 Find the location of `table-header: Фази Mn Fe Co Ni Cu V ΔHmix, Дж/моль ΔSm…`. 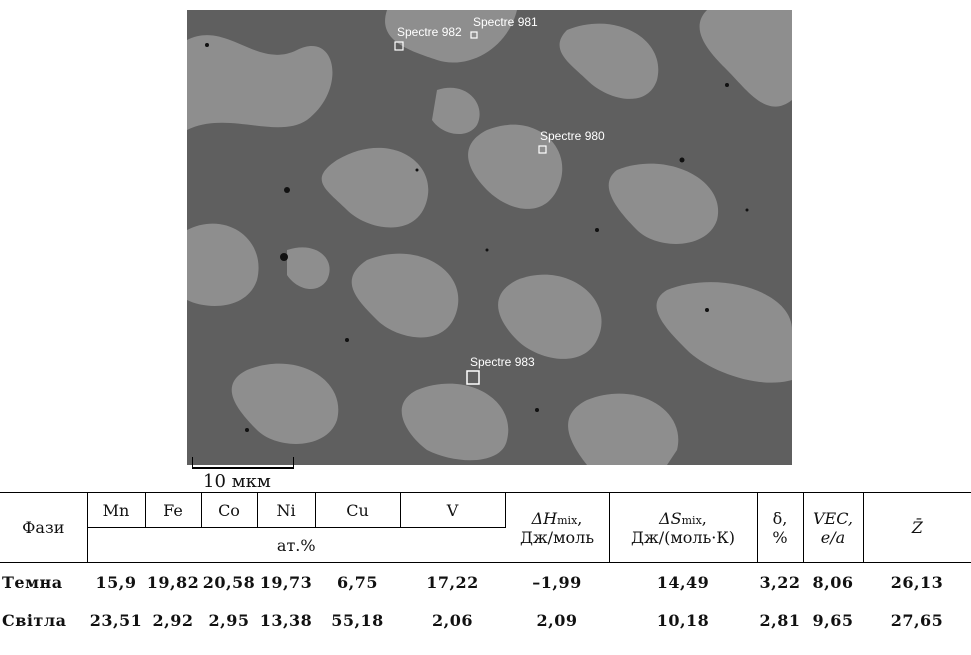

table-header: Фази Mn Fe Co Ni Cu V ΔHmix, Дж/моль ΔSm… is located at coordinates (485, 527).